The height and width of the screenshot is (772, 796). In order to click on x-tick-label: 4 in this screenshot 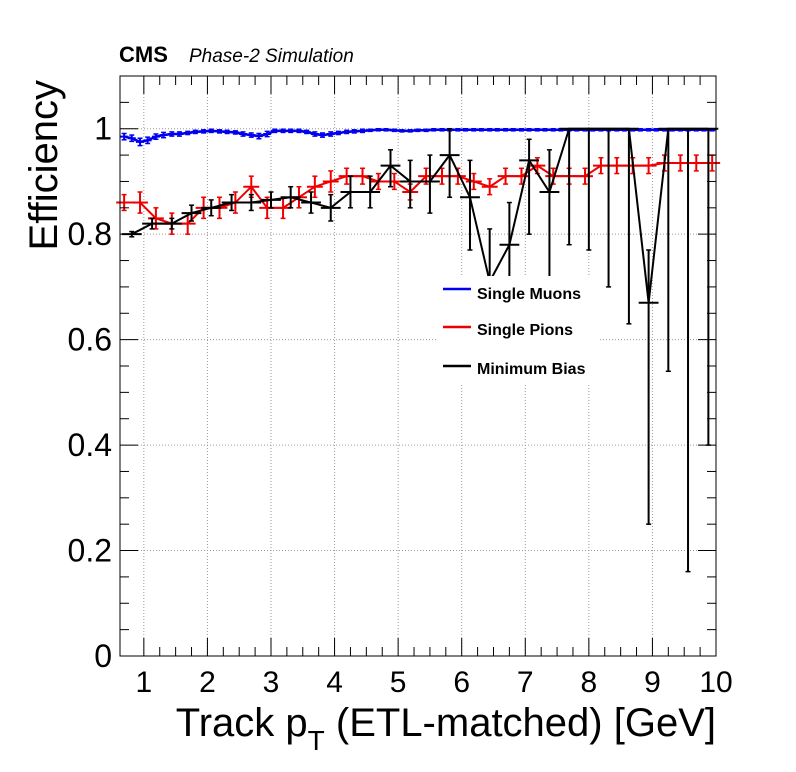, I will do `click(334, 682)`.